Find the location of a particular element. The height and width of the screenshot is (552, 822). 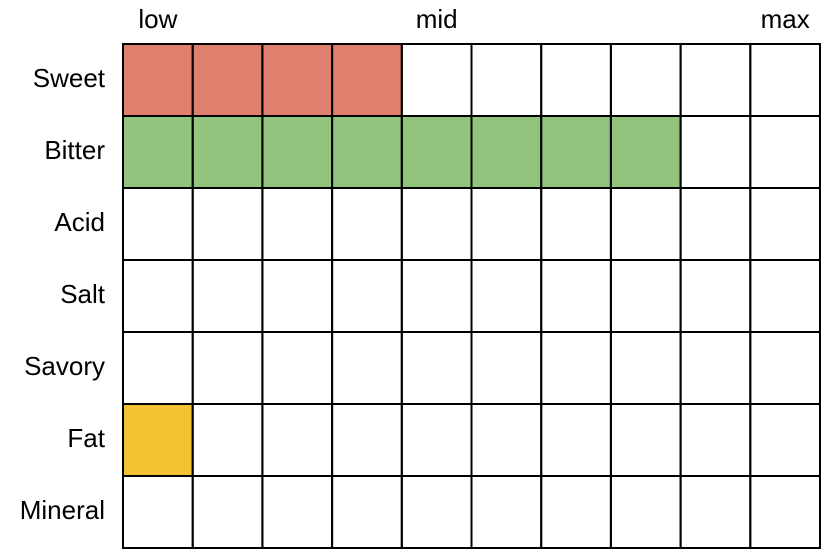

x-tick-label: max is located at coordinates (785, 19).